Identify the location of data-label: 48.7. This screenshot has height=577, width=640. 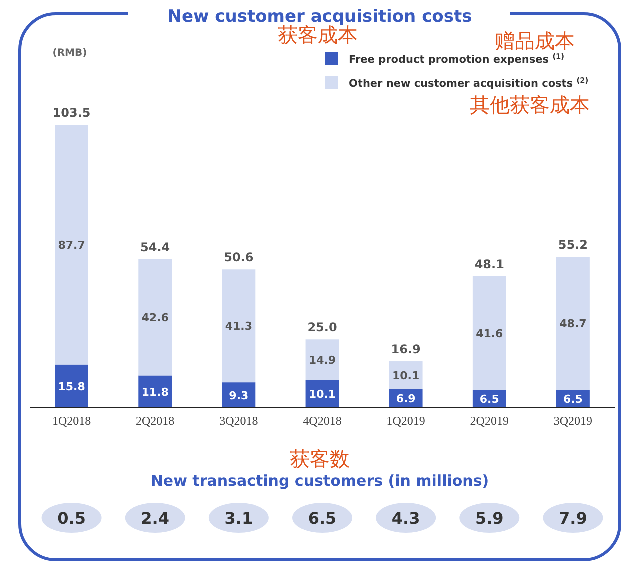
(573, 324).